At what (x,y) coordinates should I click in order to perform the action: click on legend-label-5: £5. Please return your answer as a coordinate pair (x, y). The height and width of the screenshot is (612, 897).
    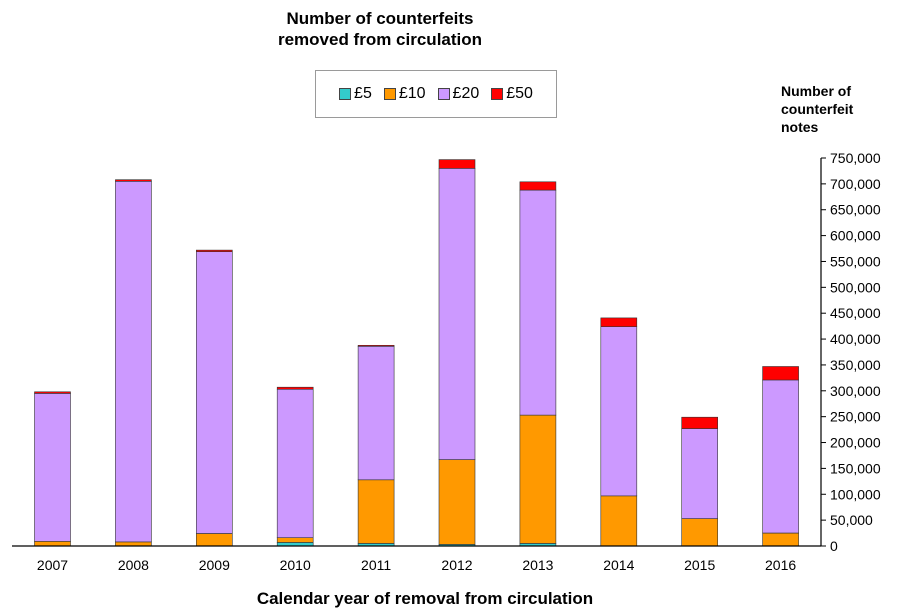
    Looking at the image, I should click on (363, 93).